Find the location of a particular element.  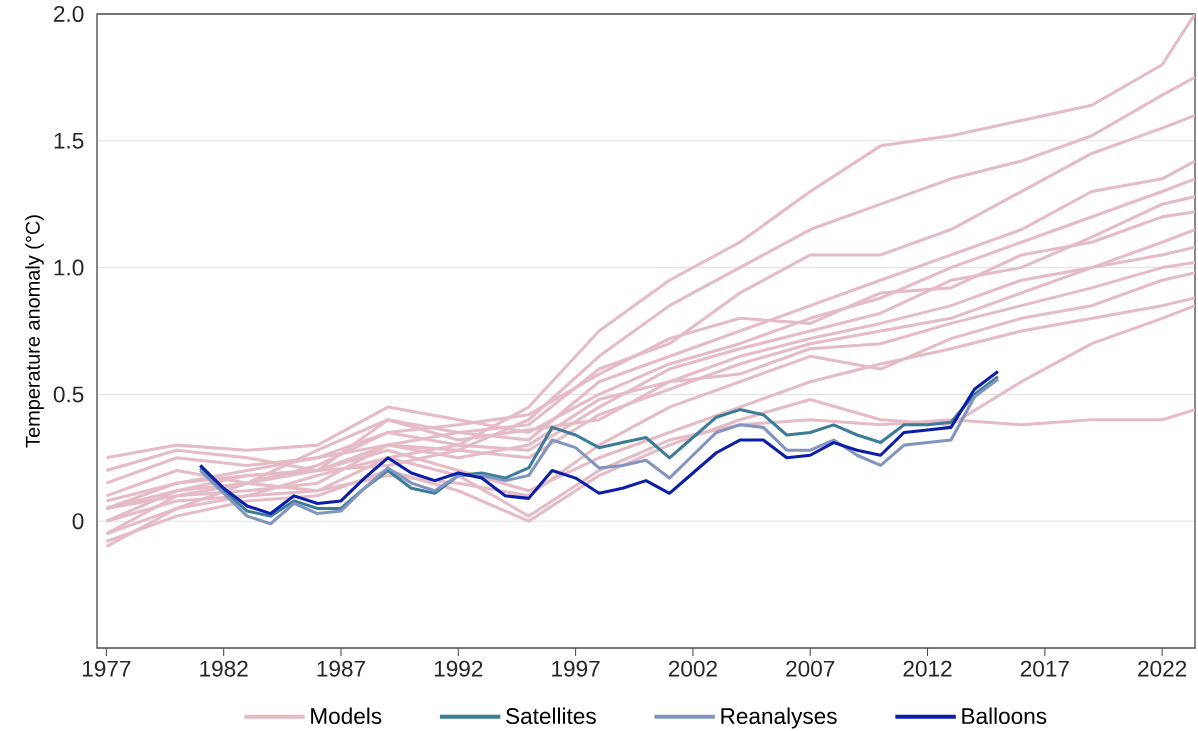

x-tick-label: 2022 is located at coordinates (1162, 668).